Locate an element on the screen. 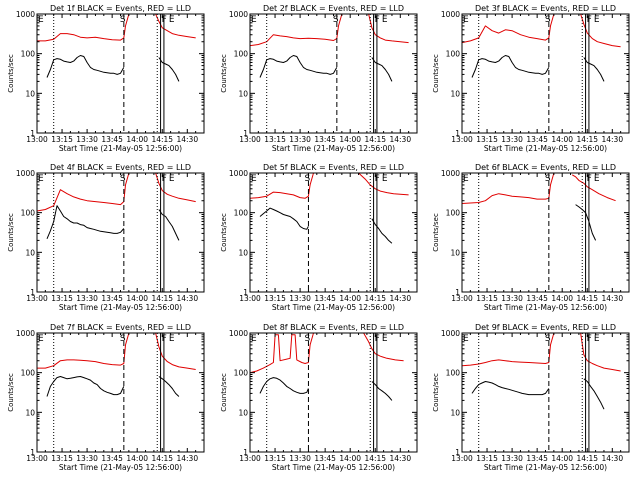 This screenshot has width=640, height=480. panel-title: Det 4f BLACK = Events, RED = LLD is located at coordinates (120, 167).